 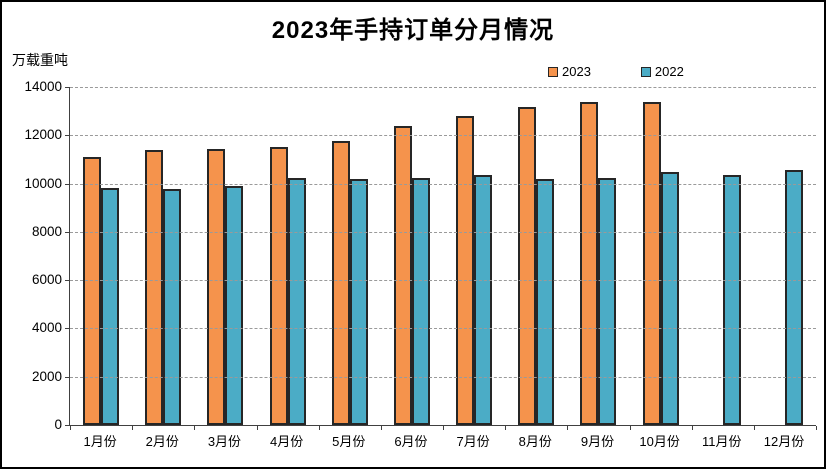 I want to click on category-group-9月份, so click(x=598, y=256).